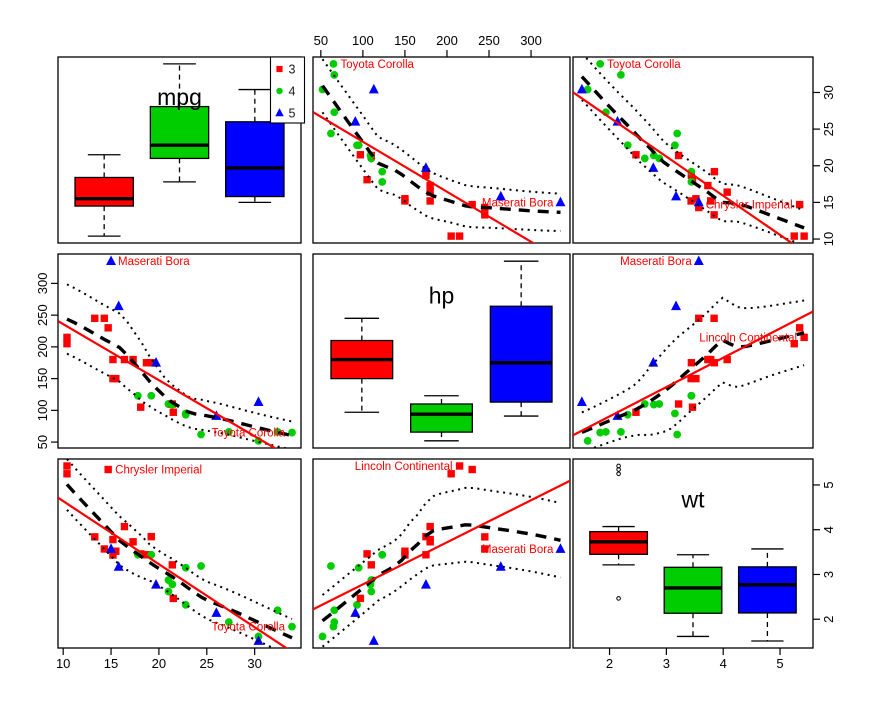 Image resolution: width=874 pixels, height=706 pixels. What do you see at coordinates (828, 129) in the screenshot?
I see `axis-tick-label: 25` at bounding box center [828, 129].